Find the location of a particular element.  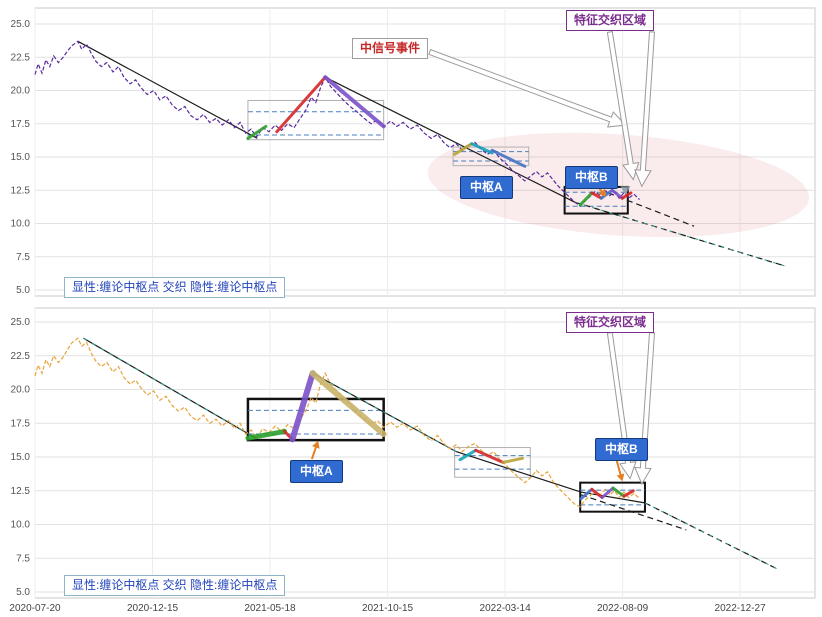

signal-event-callout: 中信号事件 is located at coordinates (390, 49).